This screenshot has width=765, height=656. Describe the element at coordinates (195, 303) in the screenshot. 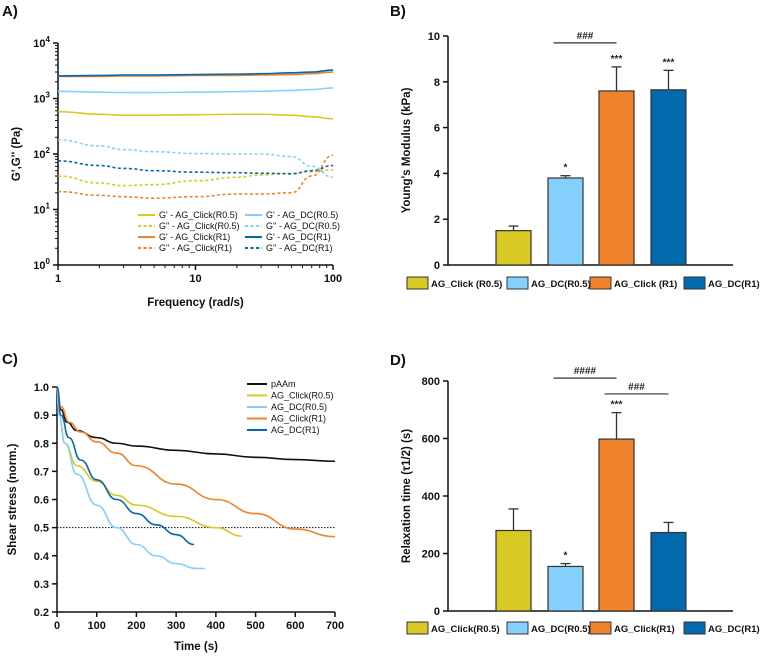

I see `x-axis-label: Frequency (rad/s)` at that location.